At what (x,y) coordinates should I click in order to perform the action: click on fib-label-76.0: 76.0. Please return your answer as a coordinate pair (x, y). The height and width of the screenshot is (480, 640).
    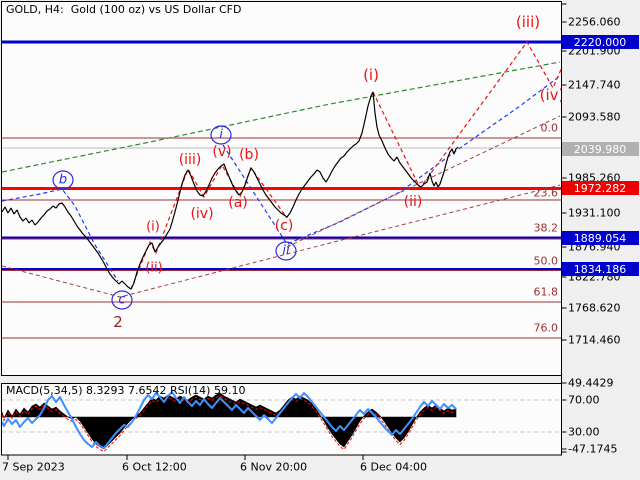
    Looking at the image, I should click on (546, 328).